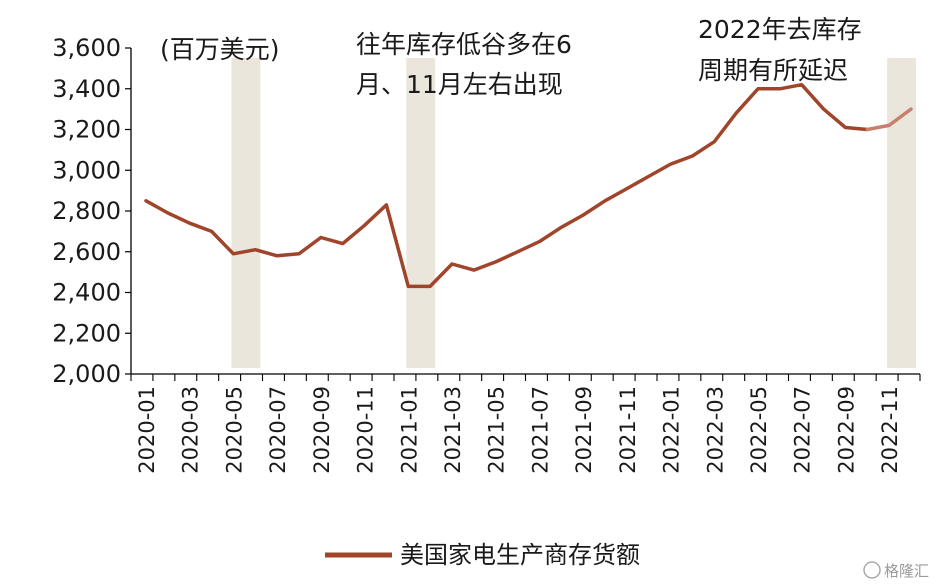 The height and width of the screenshot is (587, 936). Describe the element at coordinates (86, 333) in the screenshot. I see `y-tick-label: 2,200` at that location.